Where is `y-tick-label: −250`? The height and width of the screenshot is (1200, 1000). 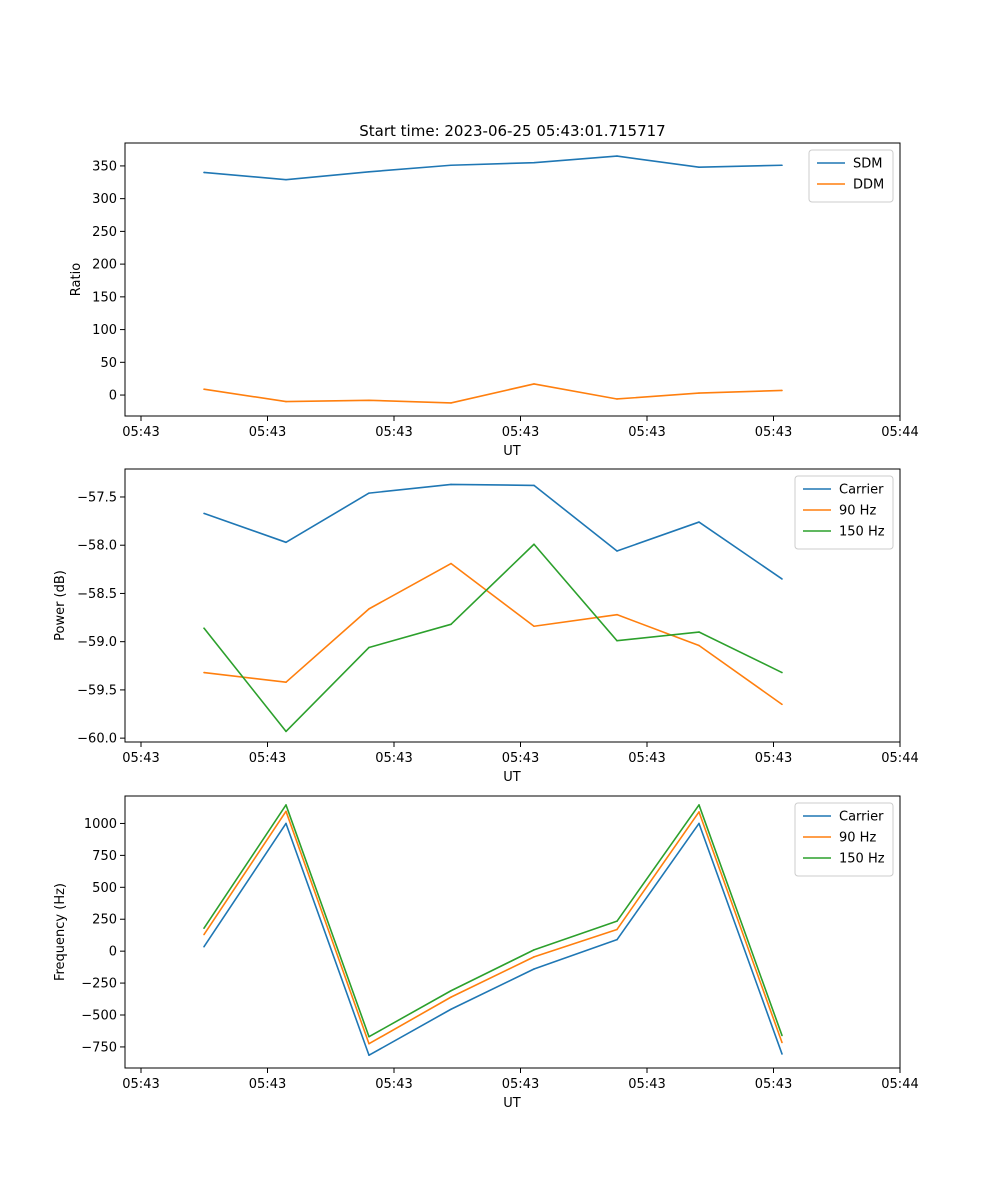 y-tick-label: −250 is located at coordinates (99, 984).